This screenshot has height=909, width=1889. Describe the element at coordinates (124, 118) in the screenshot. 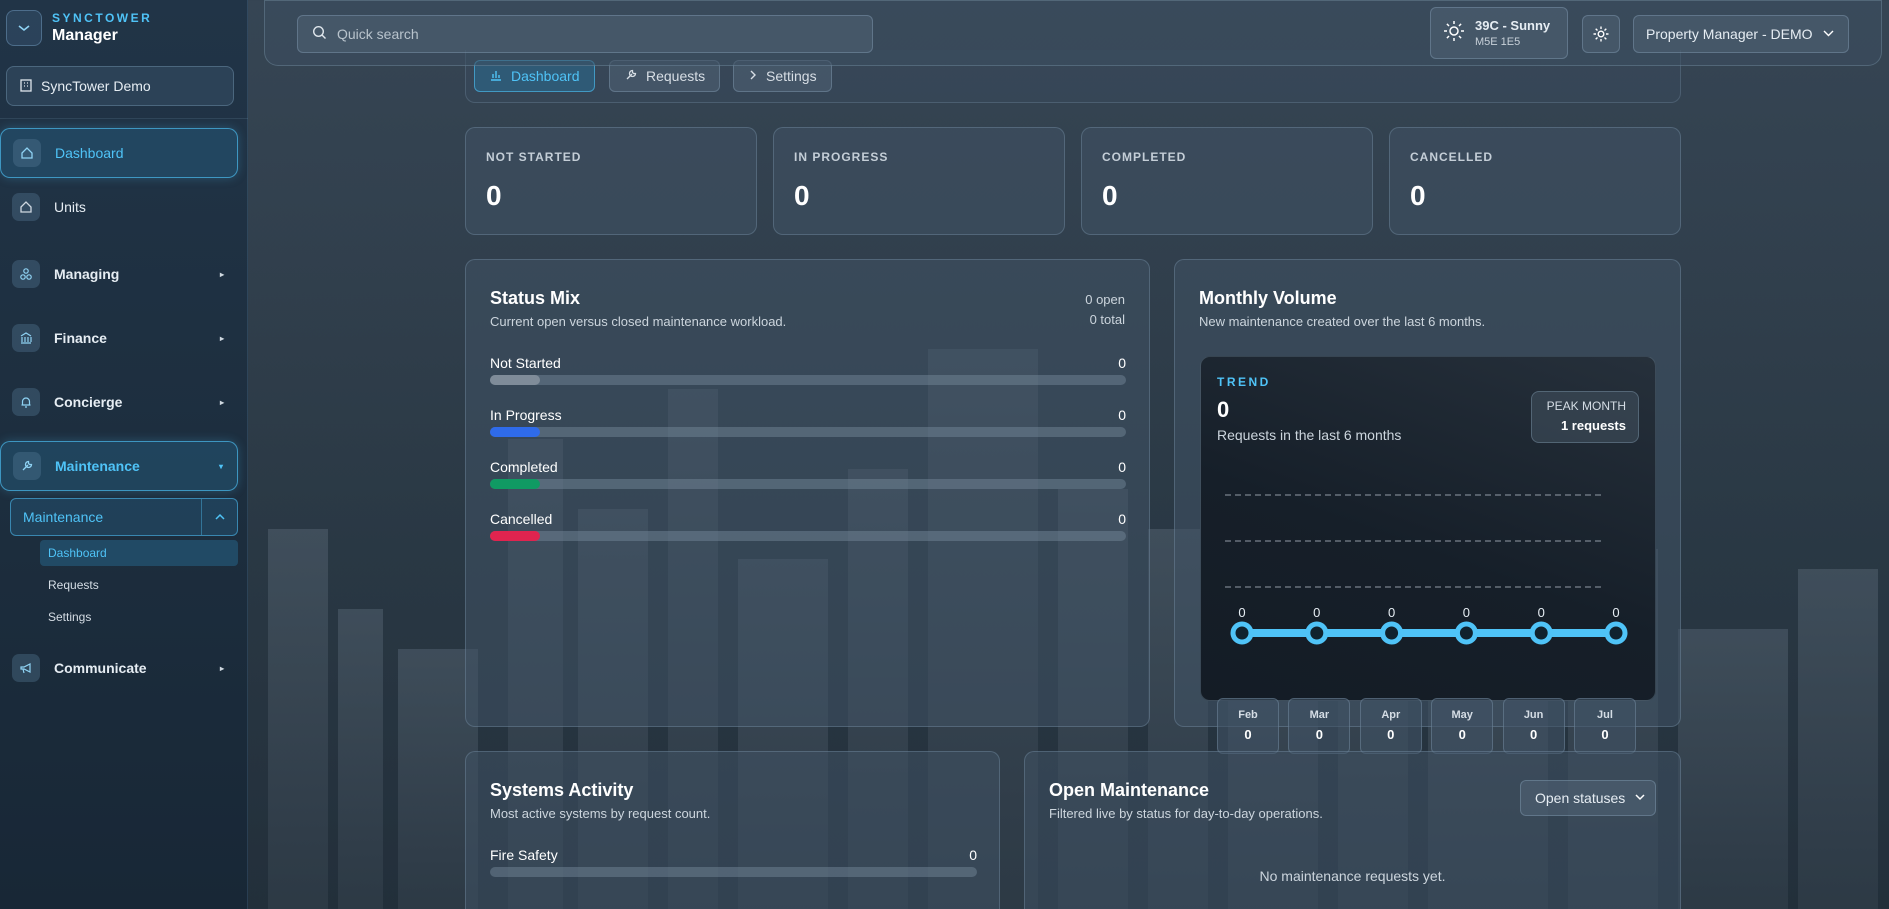

I see `divider` at that location.